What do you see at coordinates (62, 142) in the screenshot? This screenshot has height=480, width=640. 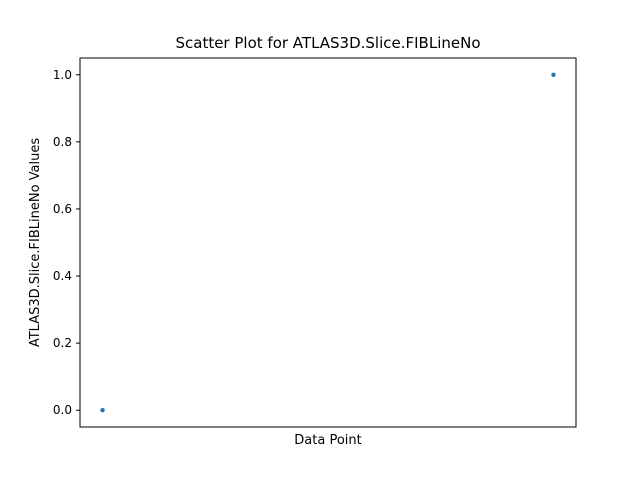 I see `y-tick-label: 0.8` at bounding box center [62, 142].